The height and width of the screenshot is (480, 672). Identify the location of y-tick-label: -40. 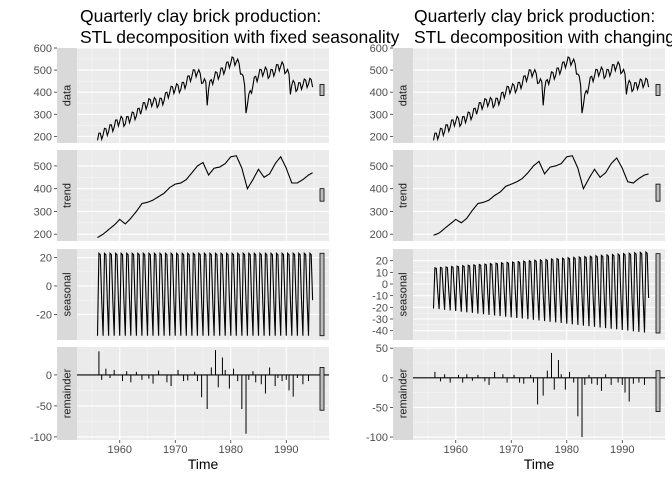
(380, 332).